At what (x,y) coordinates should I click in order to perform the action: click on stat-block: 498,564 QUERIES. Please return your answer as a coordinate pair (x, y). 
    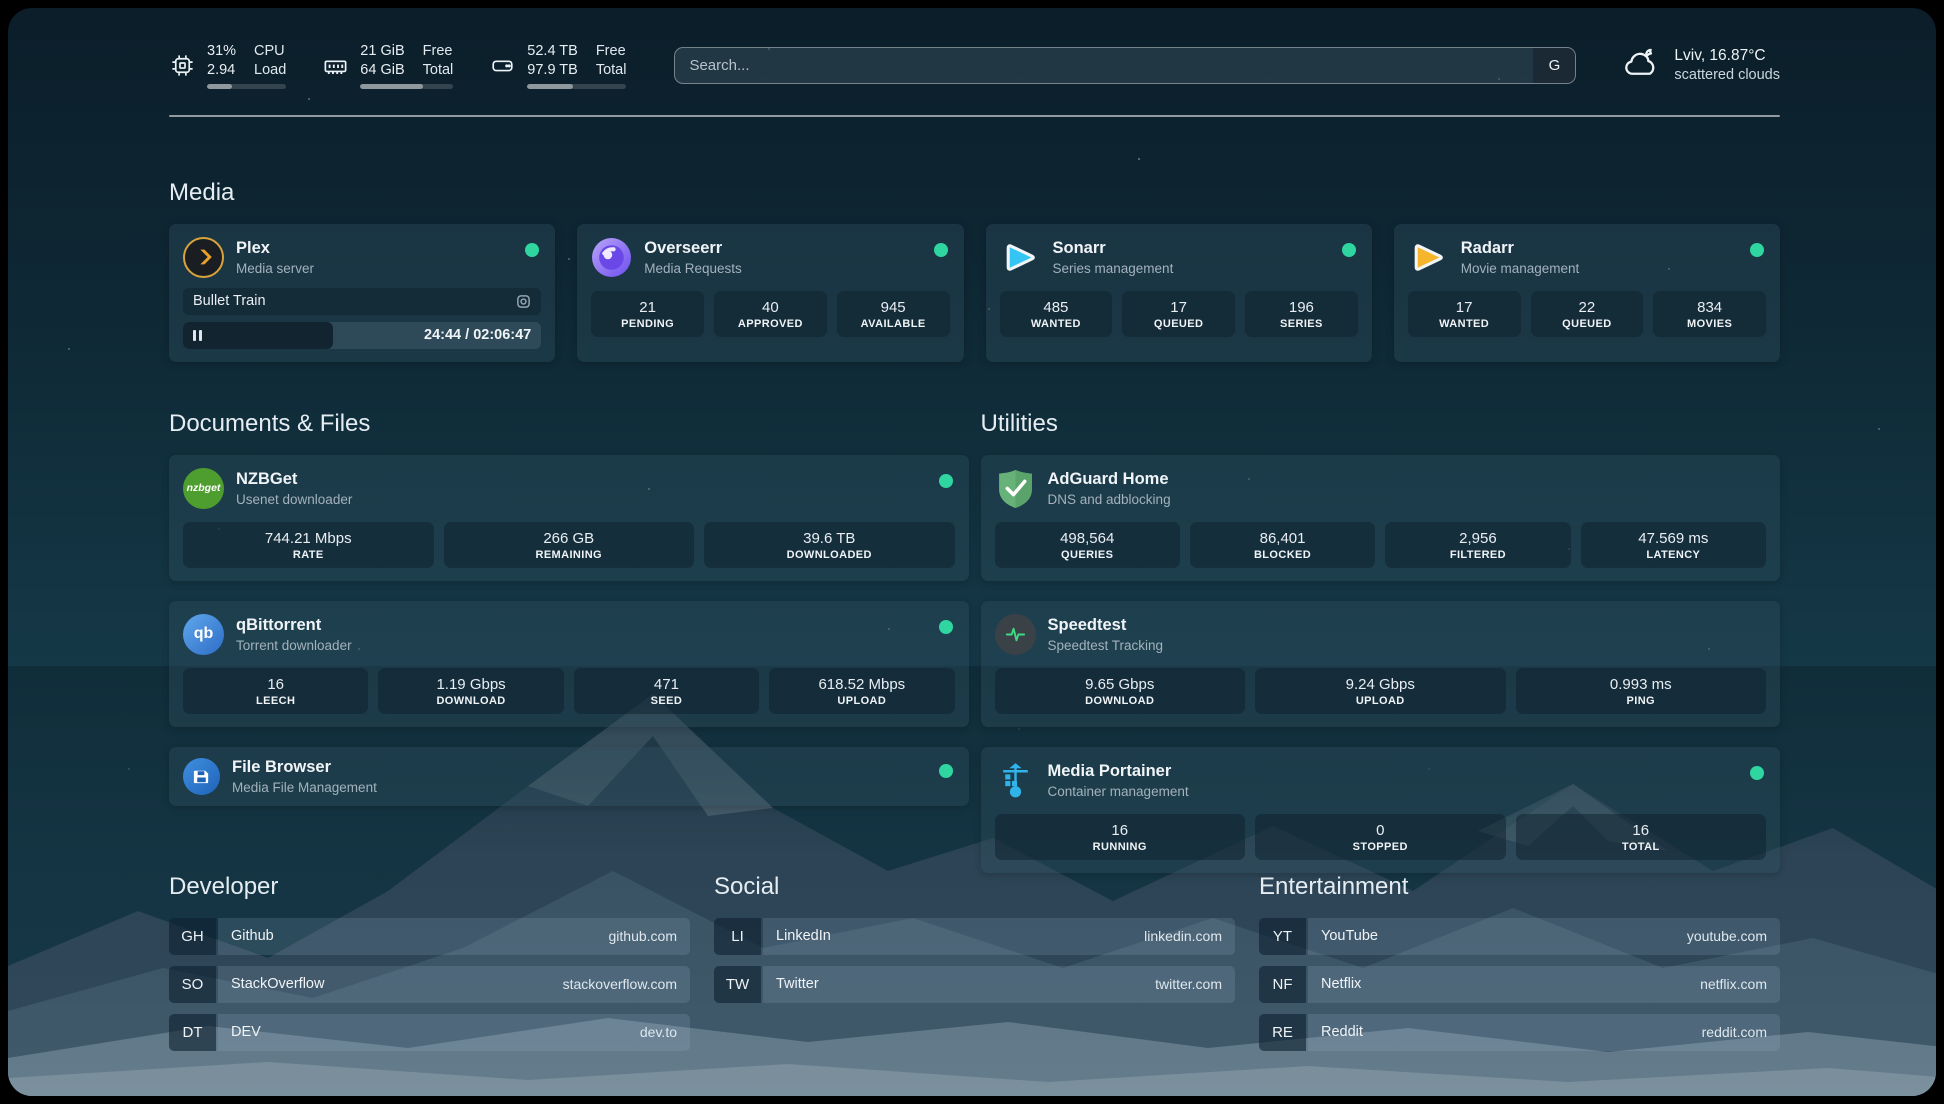
    Looking at the image, I should click on (1087, 544).